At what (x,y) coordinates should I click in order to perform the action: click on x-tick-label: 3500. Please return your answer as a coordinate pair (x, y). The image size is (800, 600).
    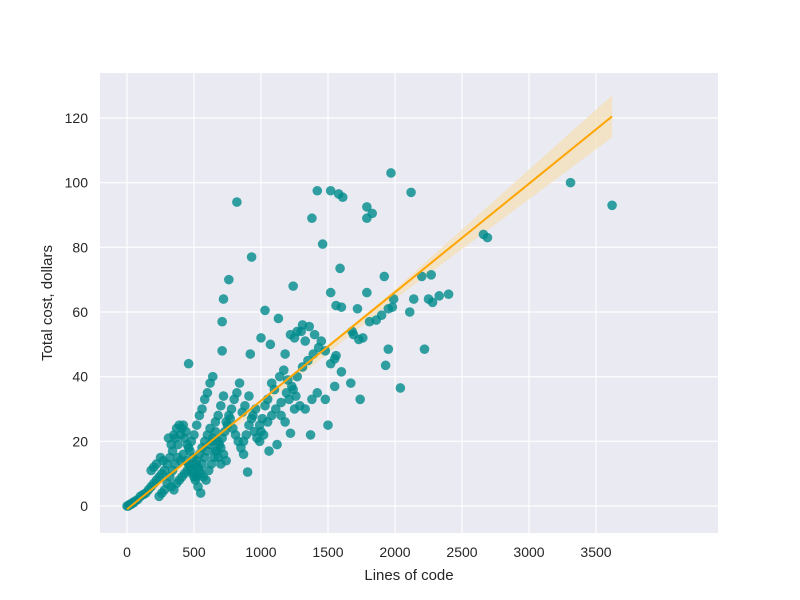
    Looking at the image, I should click on (595, 552).